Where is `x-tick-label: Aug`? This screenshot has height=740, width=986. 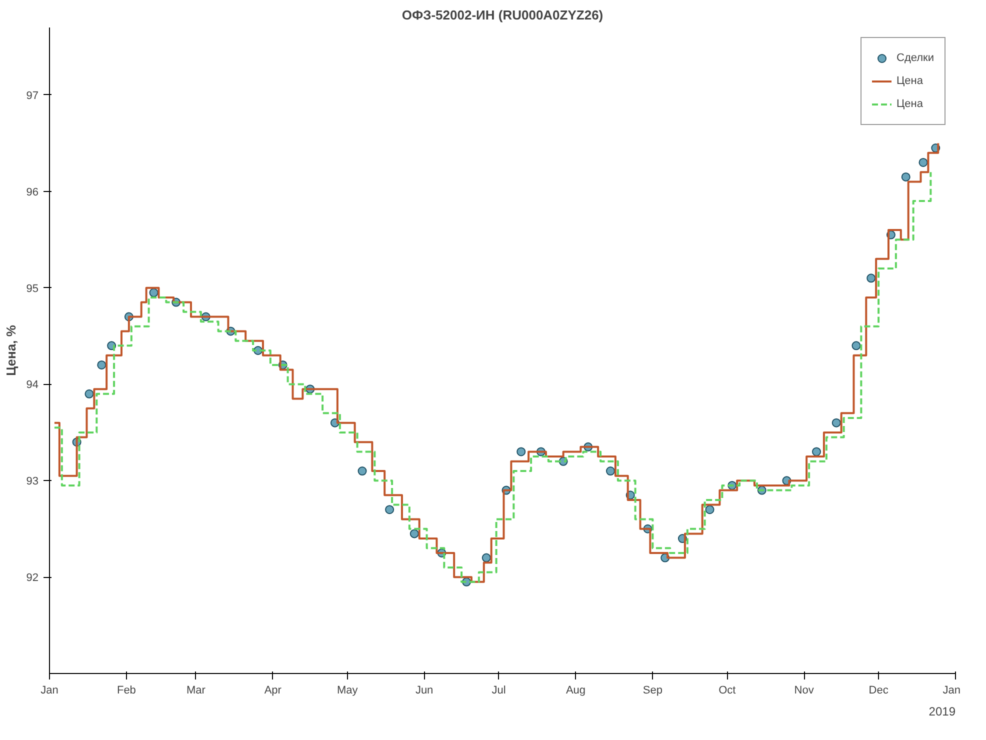 x-tick-label: Aug is located at coordinates (576, 690).